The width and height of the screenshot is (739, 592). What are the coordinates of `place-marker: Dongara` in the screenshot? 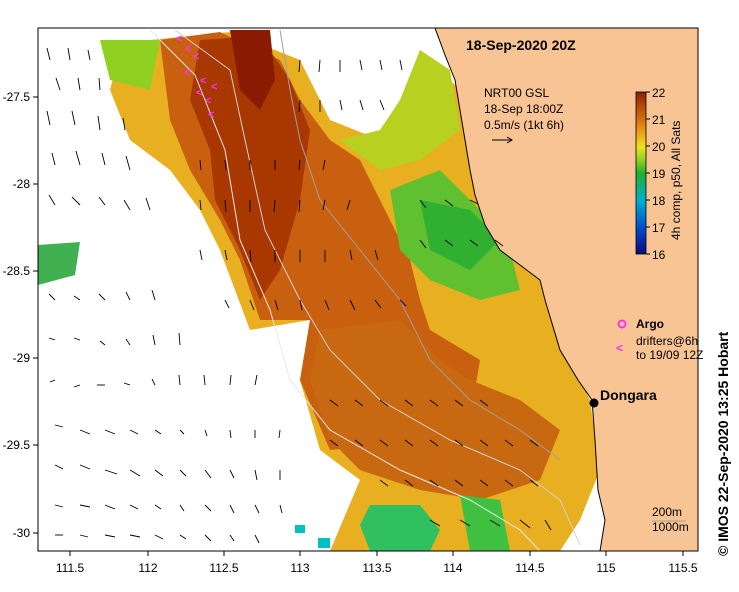 It's located at (623, 397).